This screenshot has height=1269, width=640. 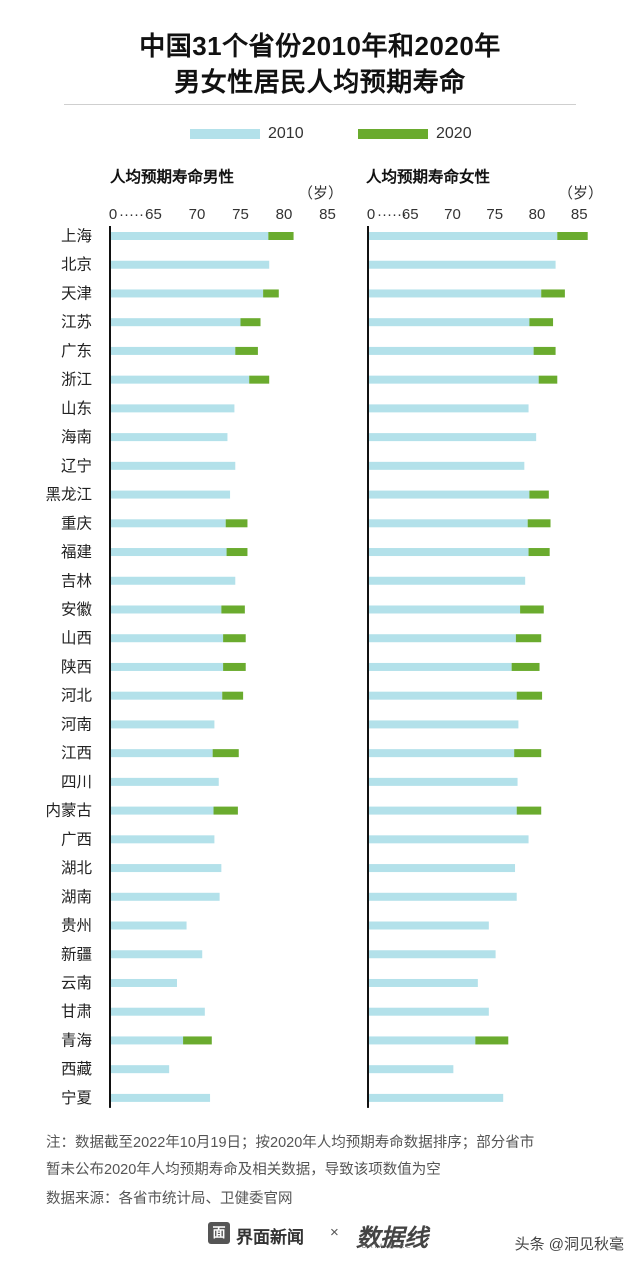 I want to click on tick-label-0-1: ······, so click(x=134, y=214).